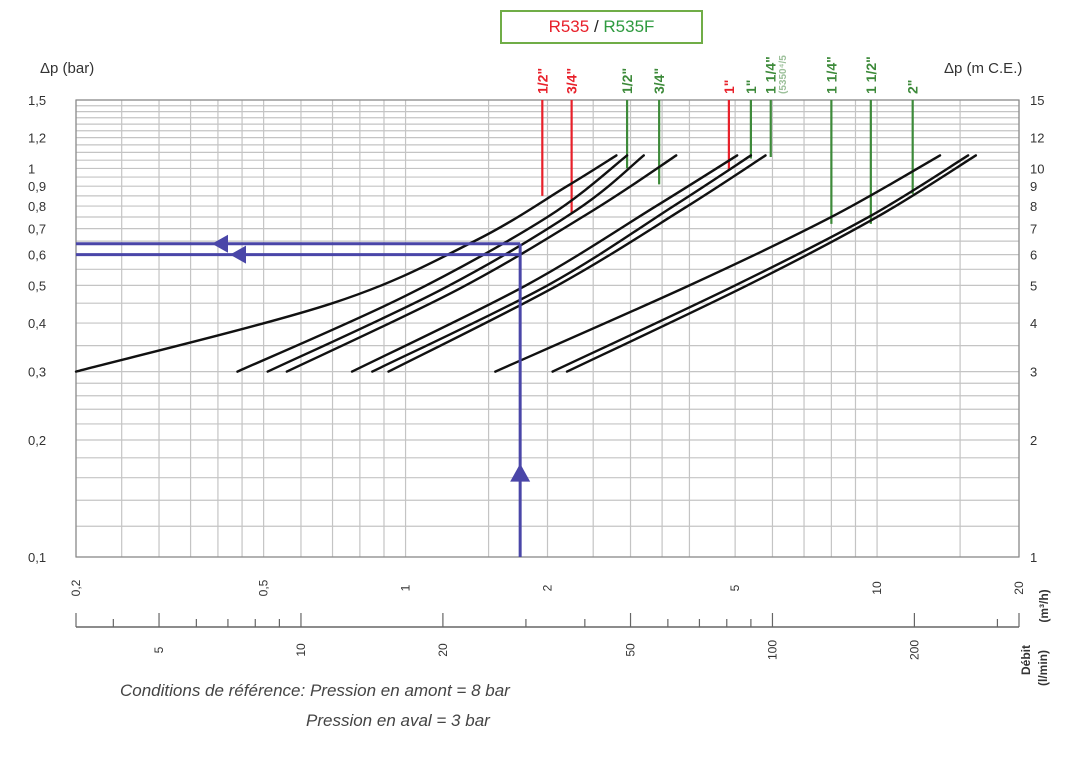  Describe the element at coordinates (629, 26) in the screenshot. I see `legend-r535f: R535F` at that location.